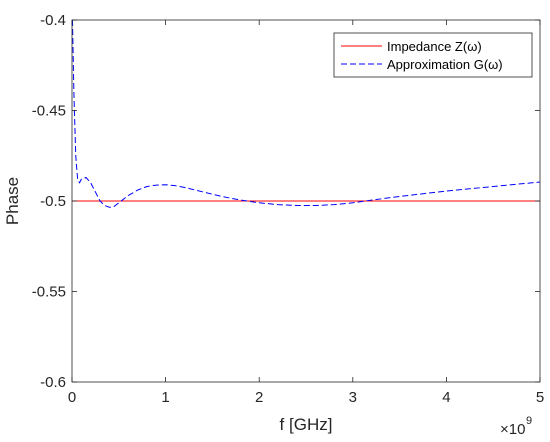  I want to click on x-tick-label: 5, so click(540, 397).